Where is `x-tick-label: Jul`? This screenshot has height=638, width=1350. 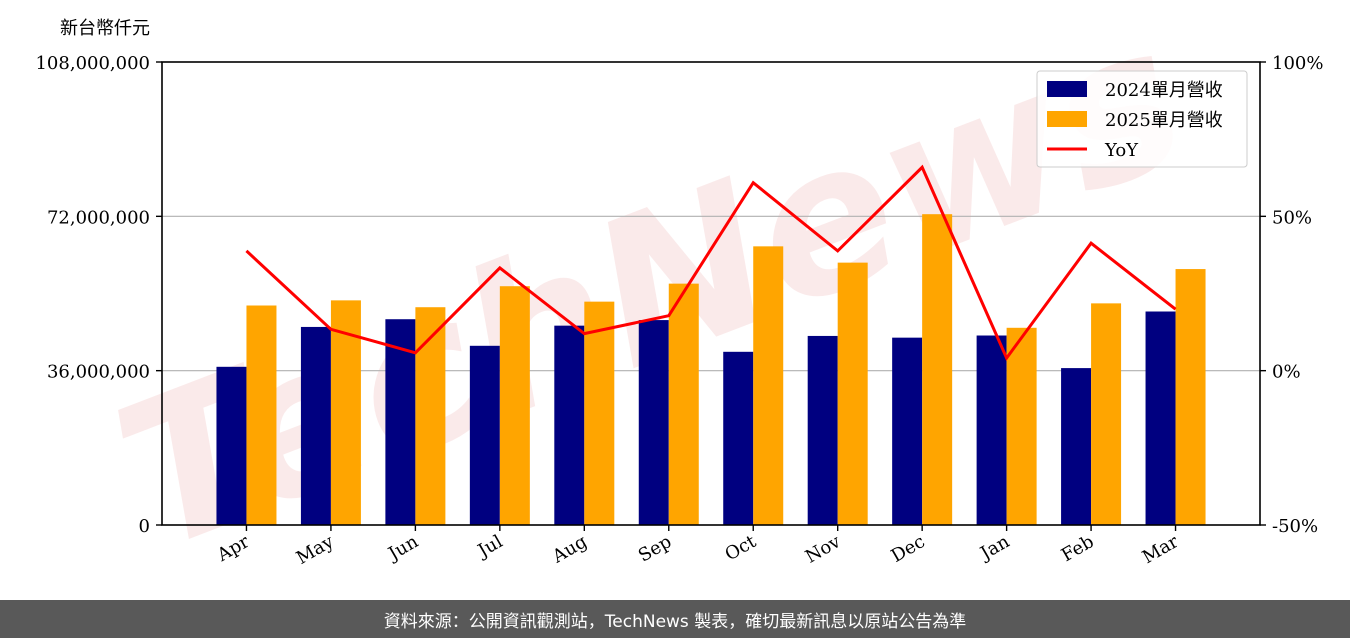
x-tick-label: Jul is located at coordinates (490, 547).